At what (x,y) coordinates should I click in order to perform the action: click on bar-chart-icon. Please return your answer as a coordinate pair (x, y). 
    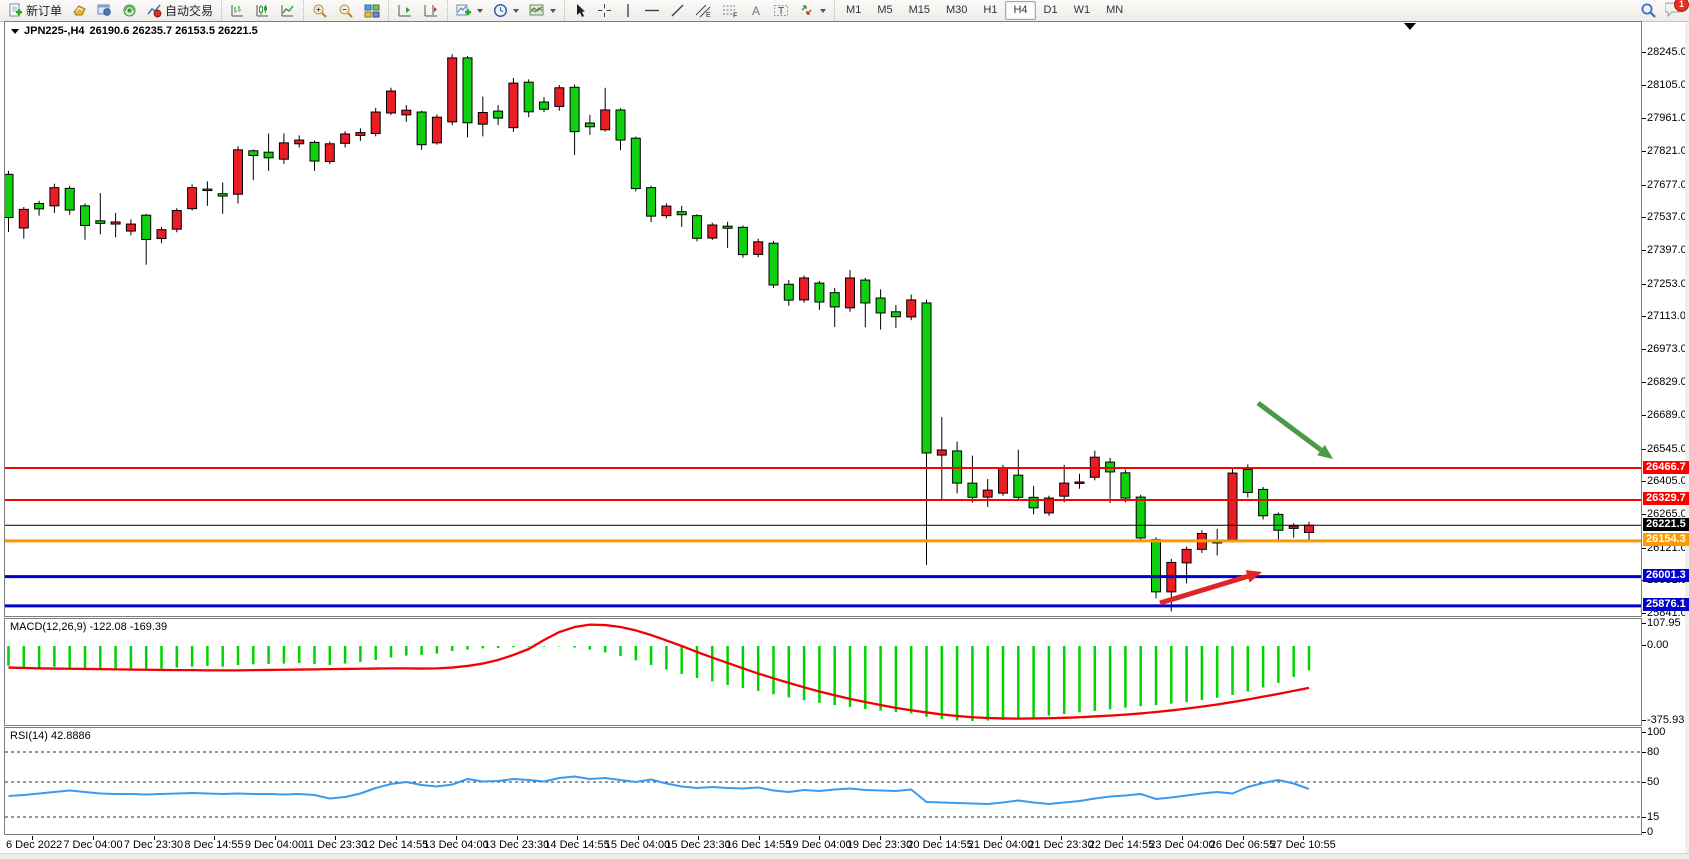
    Looking at the image, I should click on (237, 11).